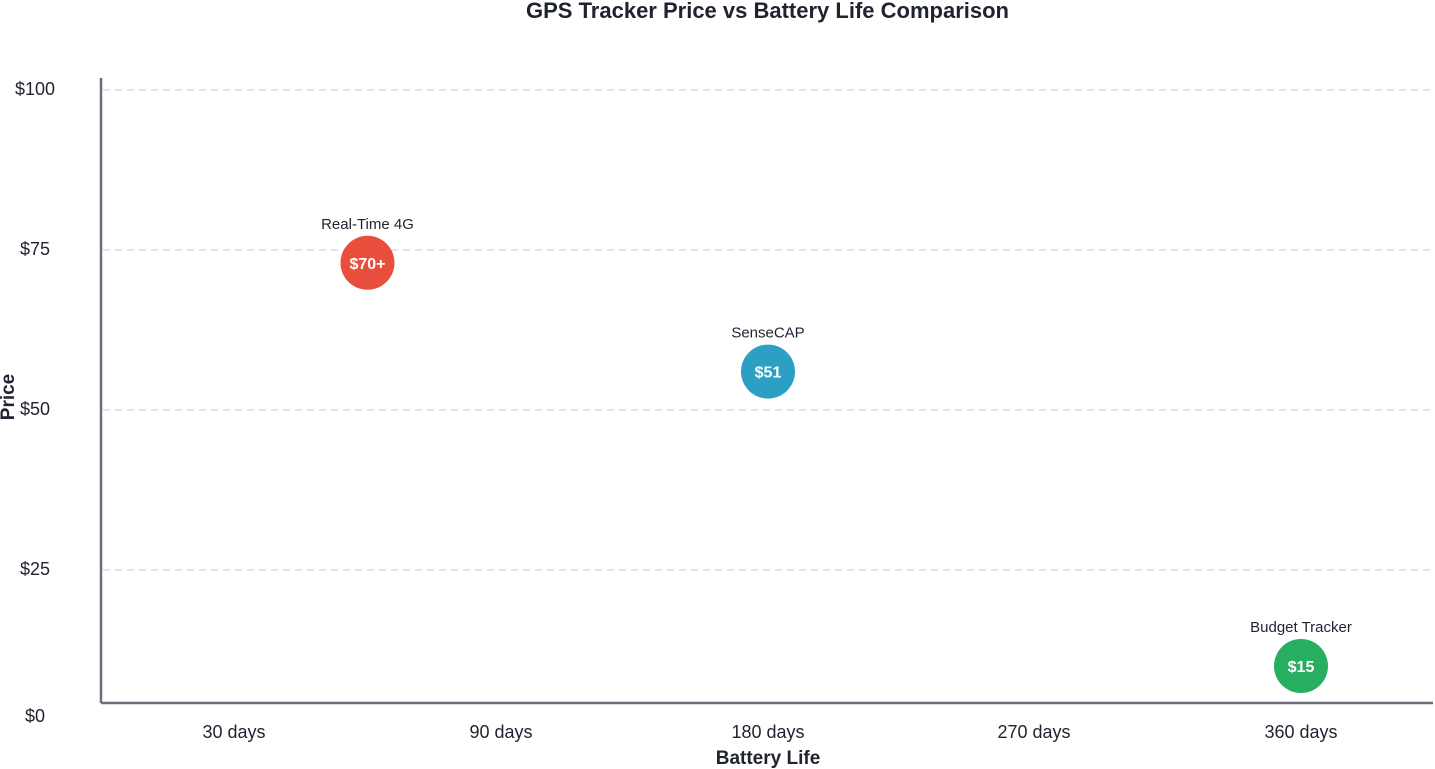  Describe the element at coordinates (35, 89) in the screenshot. I see `y-tick-label: $100` at that location.